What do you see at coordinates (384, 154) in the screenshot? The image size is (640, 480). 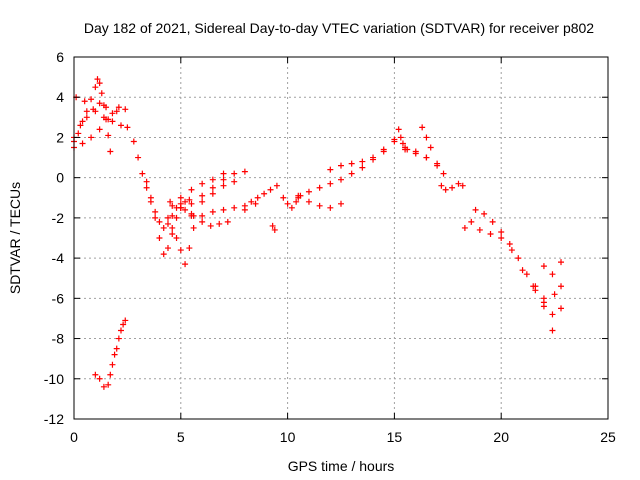 I see `series-upper-arc` at bounding box center [384, 154].